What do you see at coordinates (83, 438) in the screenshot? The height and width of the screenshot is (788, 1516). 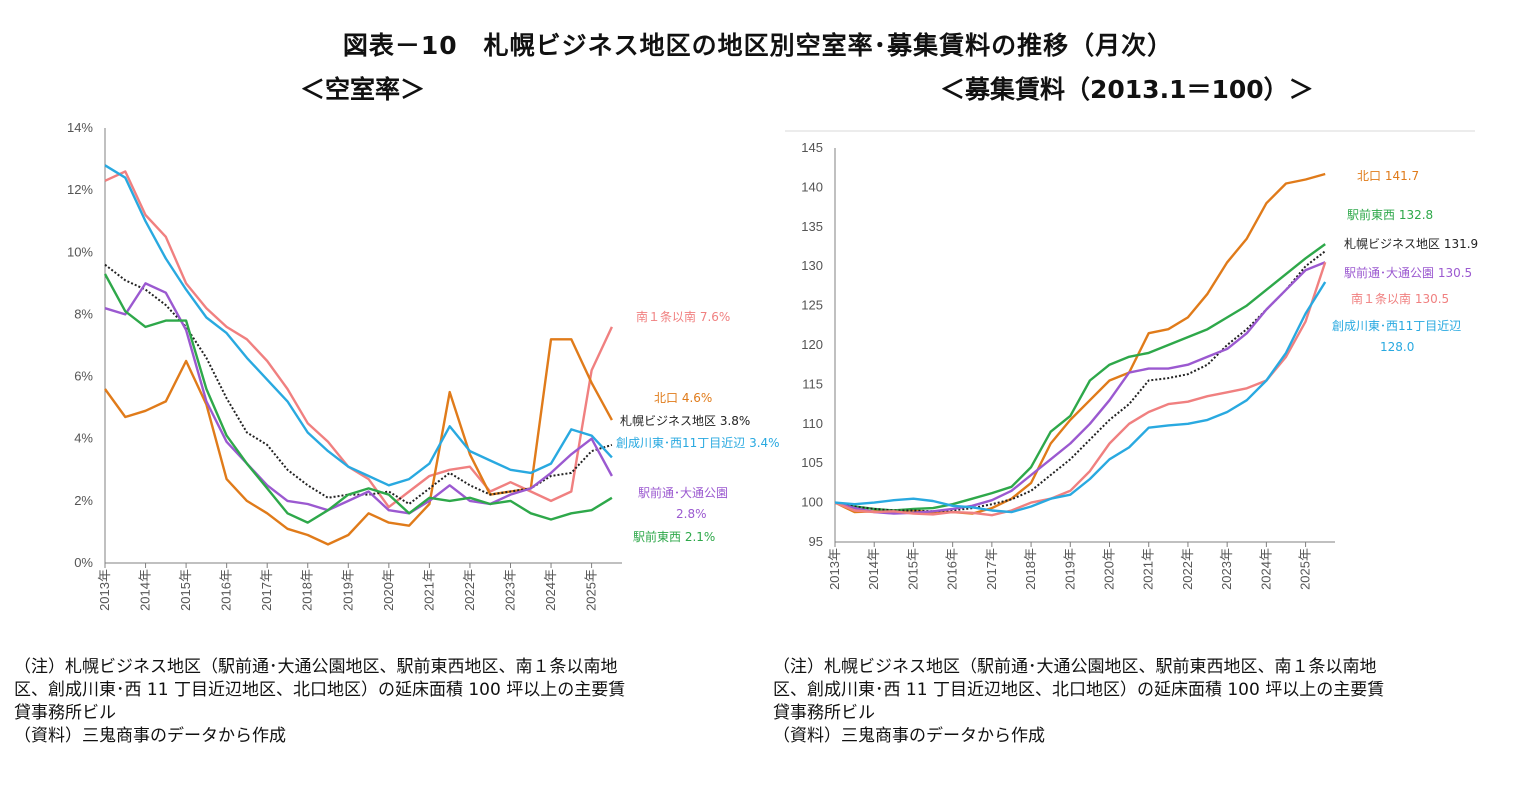 I see `y-tick-label: 4%` at bounding box center [83, 438].